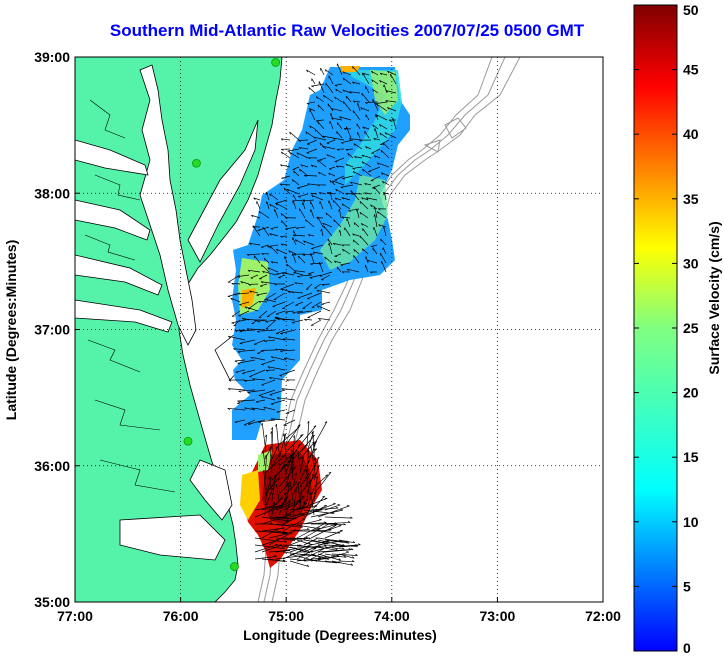 The height and width of the screenshot is (659, 724). I want to click on y-tick-label: 38:00, so click(52, 193).